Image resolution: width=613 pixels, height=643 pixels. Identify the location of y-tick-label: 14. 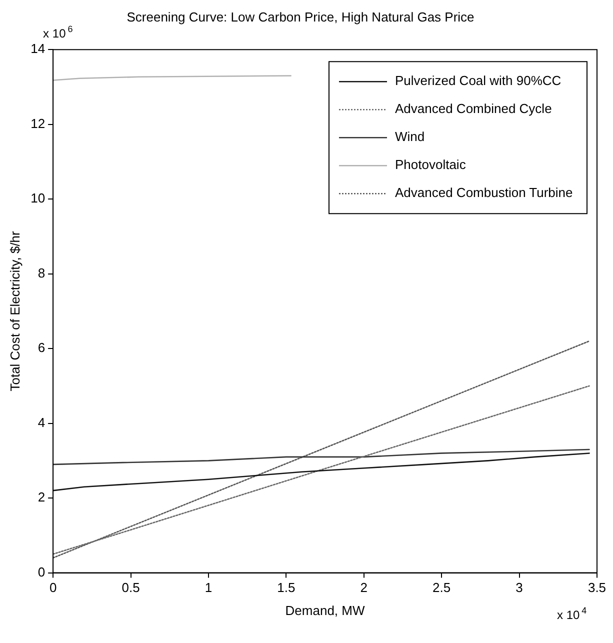
(38, 48).